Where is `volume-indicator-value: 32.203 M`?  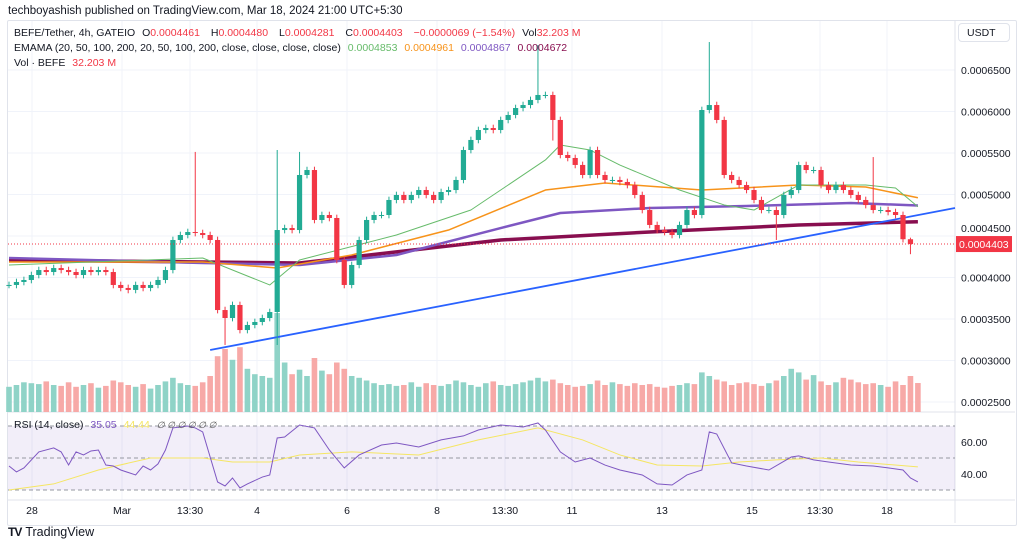
volume-indicator-value: 32.203 M is located at coordinates (94, 63).